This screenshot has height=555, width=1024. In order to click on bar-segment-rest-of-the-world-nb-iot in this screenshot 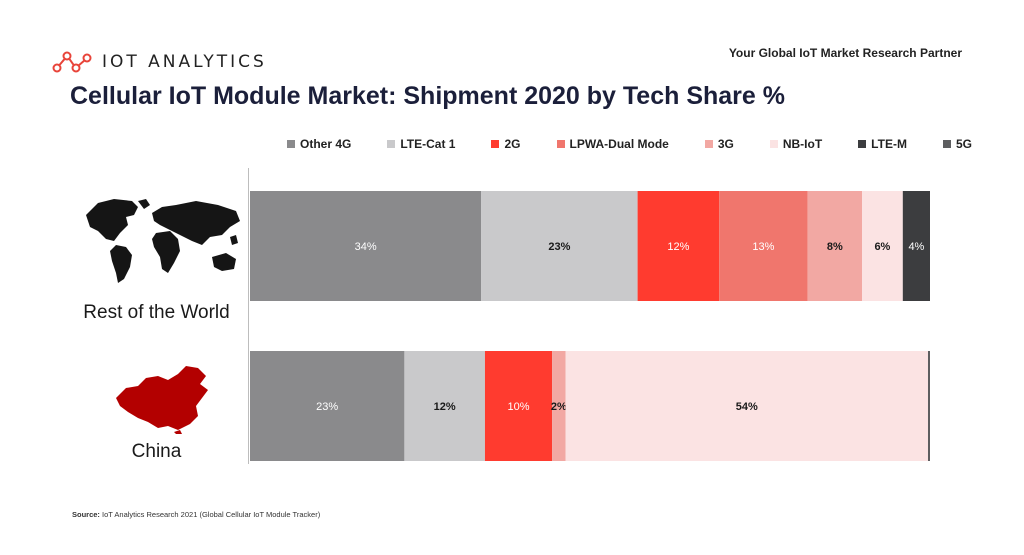, I will do `click(882, 246)`.